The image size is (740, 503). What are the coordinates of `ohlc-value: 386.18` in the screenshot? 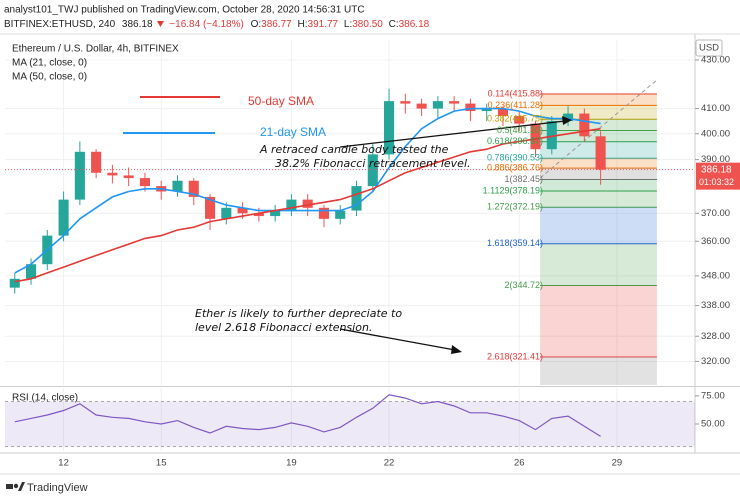 It's located at (414, 24).